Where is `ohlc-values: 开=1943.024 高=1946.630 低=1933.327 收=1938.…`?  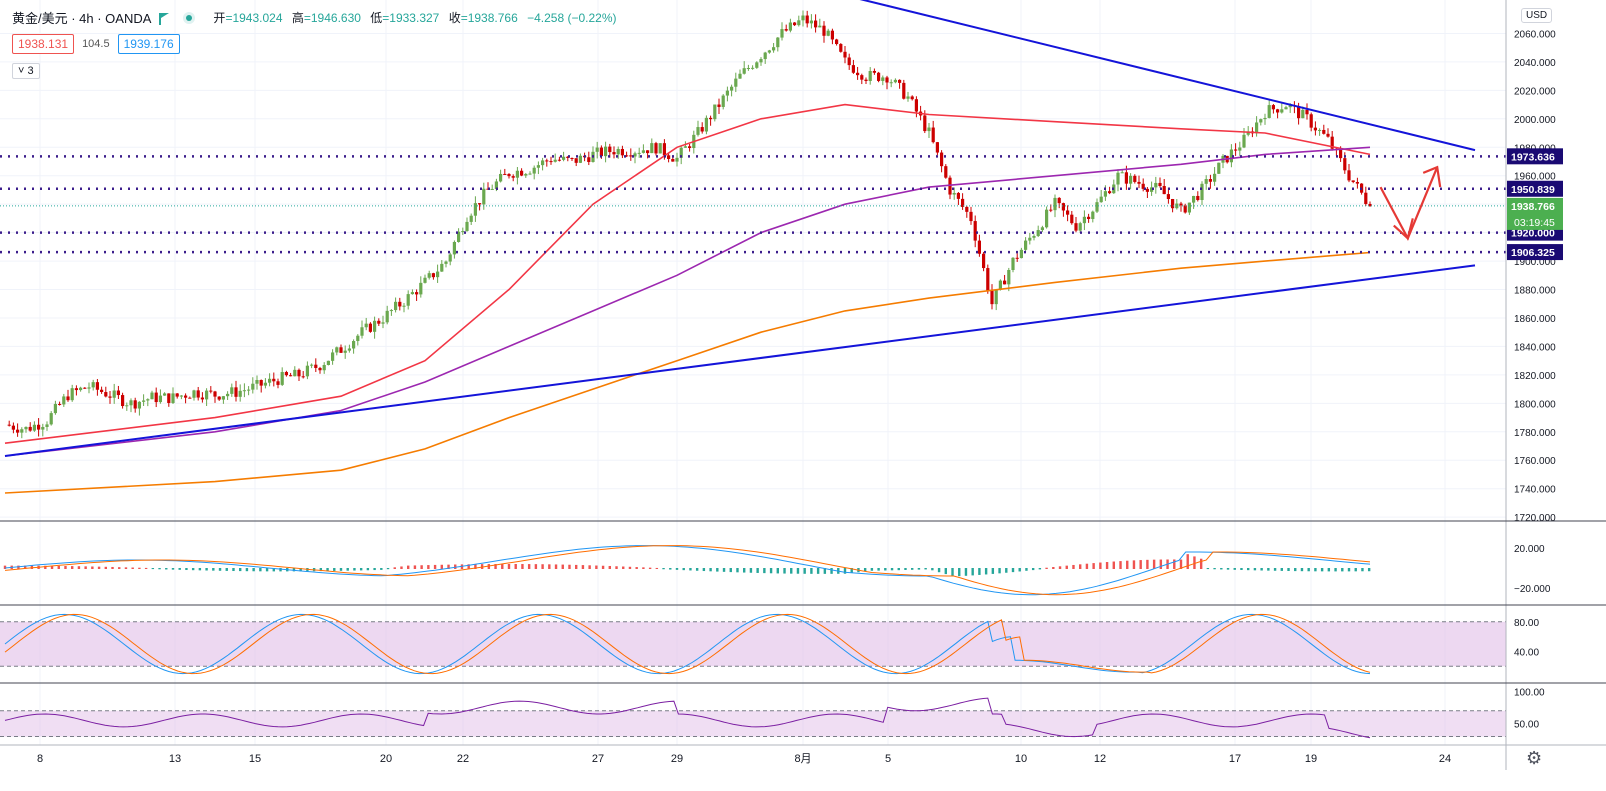 ohlc-values: 开=1943.024 高=1946.630 低=1933.327 收=1938.… is located at coordinates (415, 18).